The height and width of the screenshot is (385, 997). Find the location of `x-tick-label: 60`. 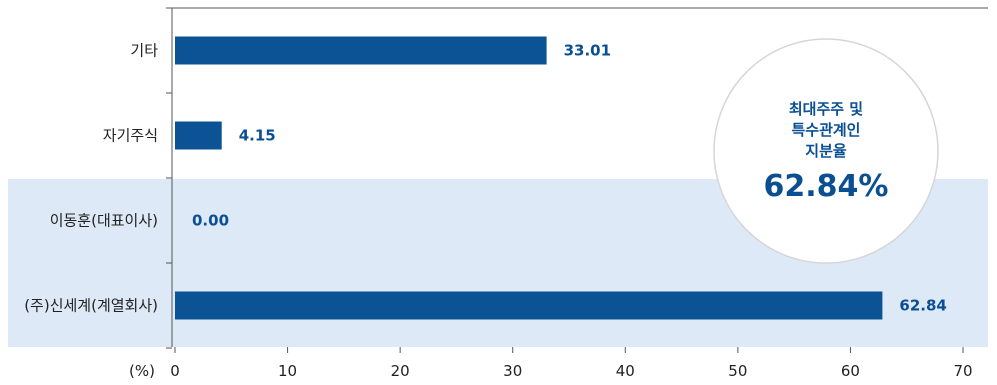

x-tick-label: 60 is located at coordinates (850, 371).